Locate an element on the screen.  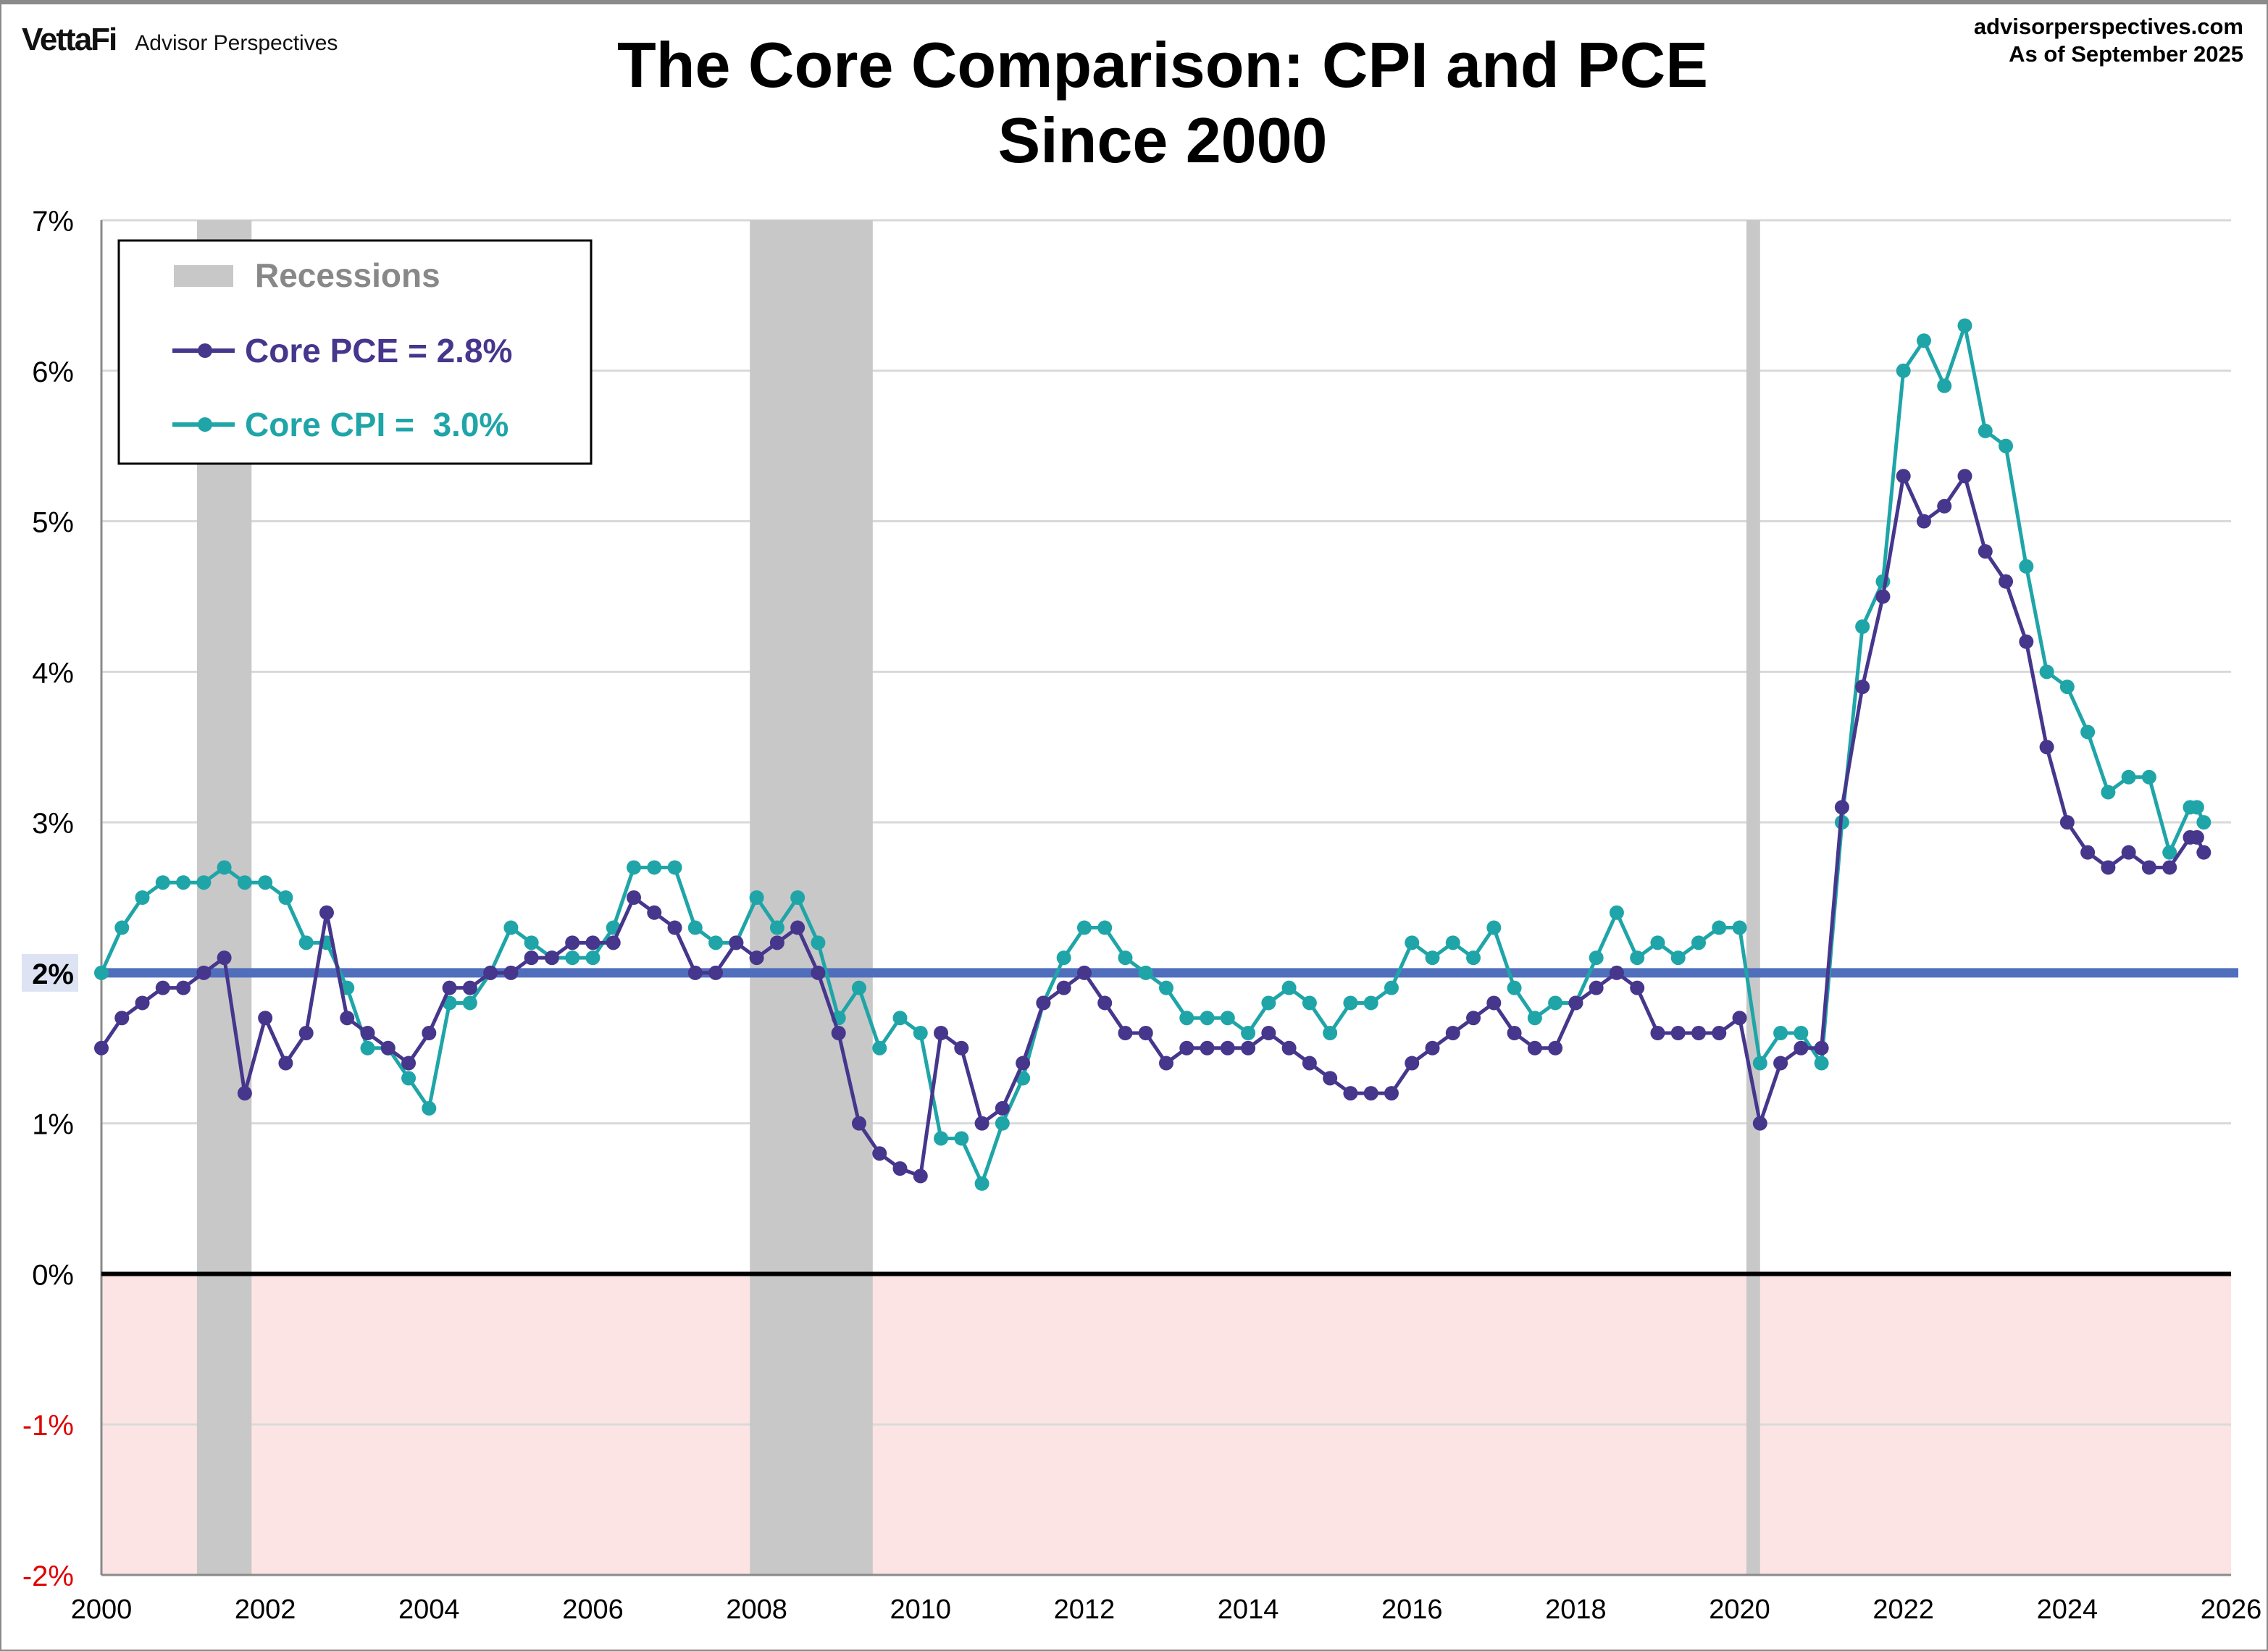
x-tick-label: 2014 is located at coordinates (1249, 1609).